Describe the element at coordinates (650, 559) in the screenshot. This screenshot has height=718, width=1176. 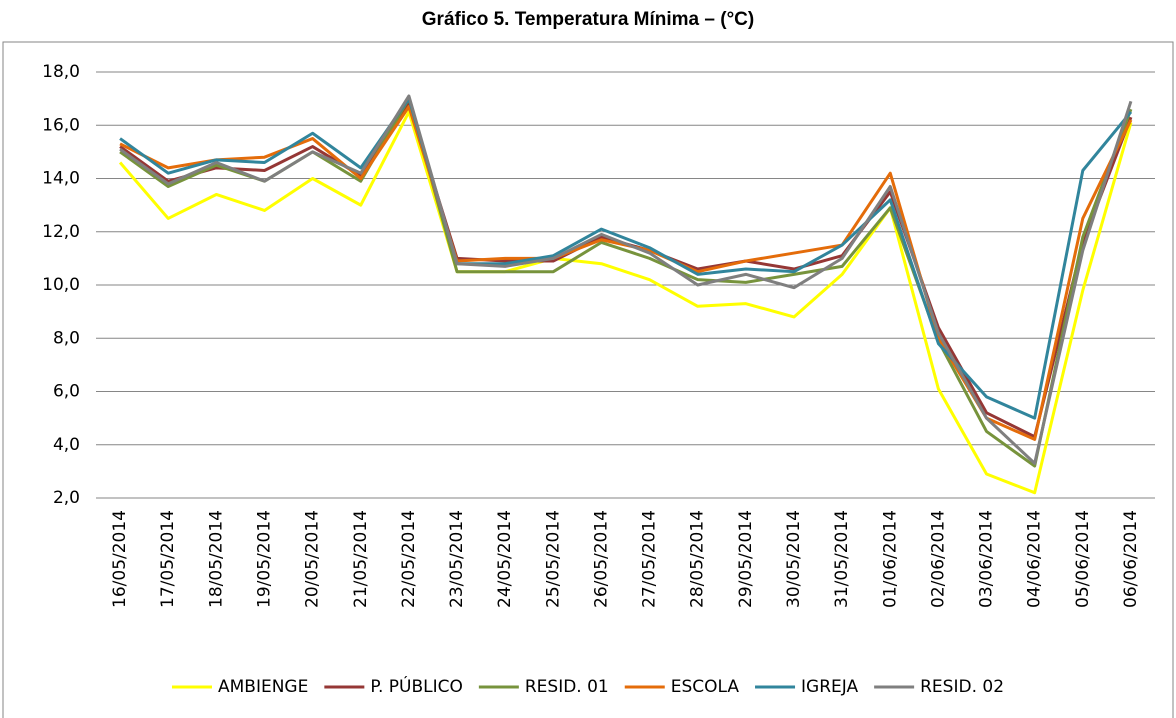
I see `x-tick-label: 27/05/2014` at that location.